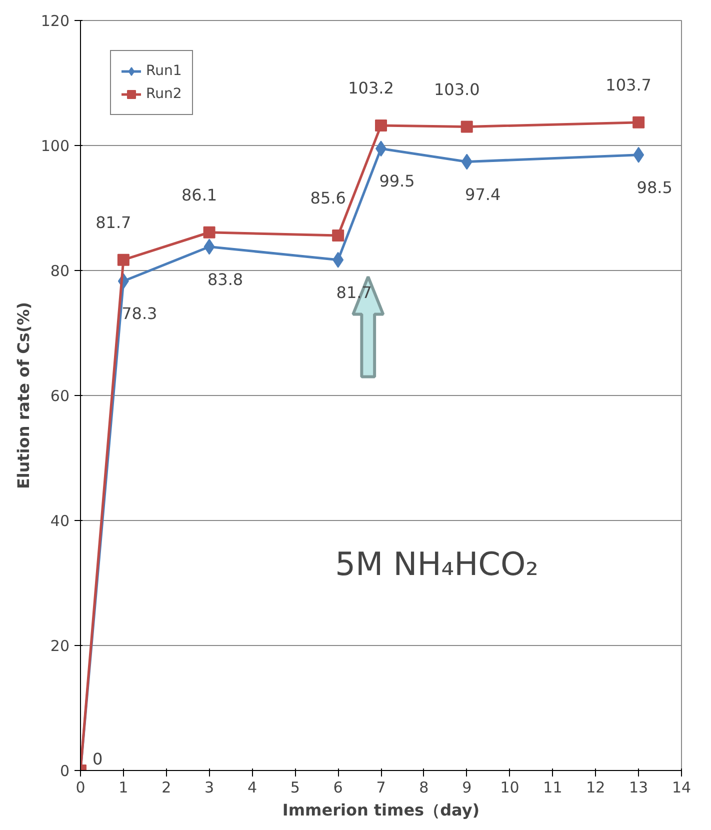 The image size is (711, 830). Describe the element at coordinates (209, 787) in the screenshot. I see `x-tick-label: 3` at that location.